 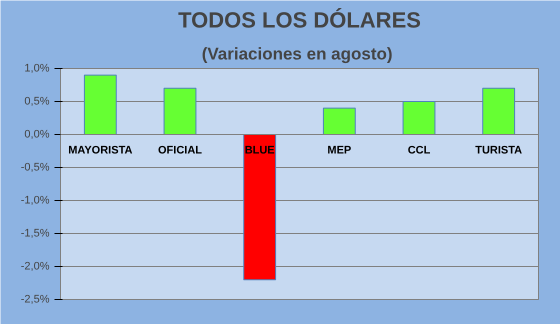 I want to click on x-tick-label: CCL, so click(x=419, y=150).